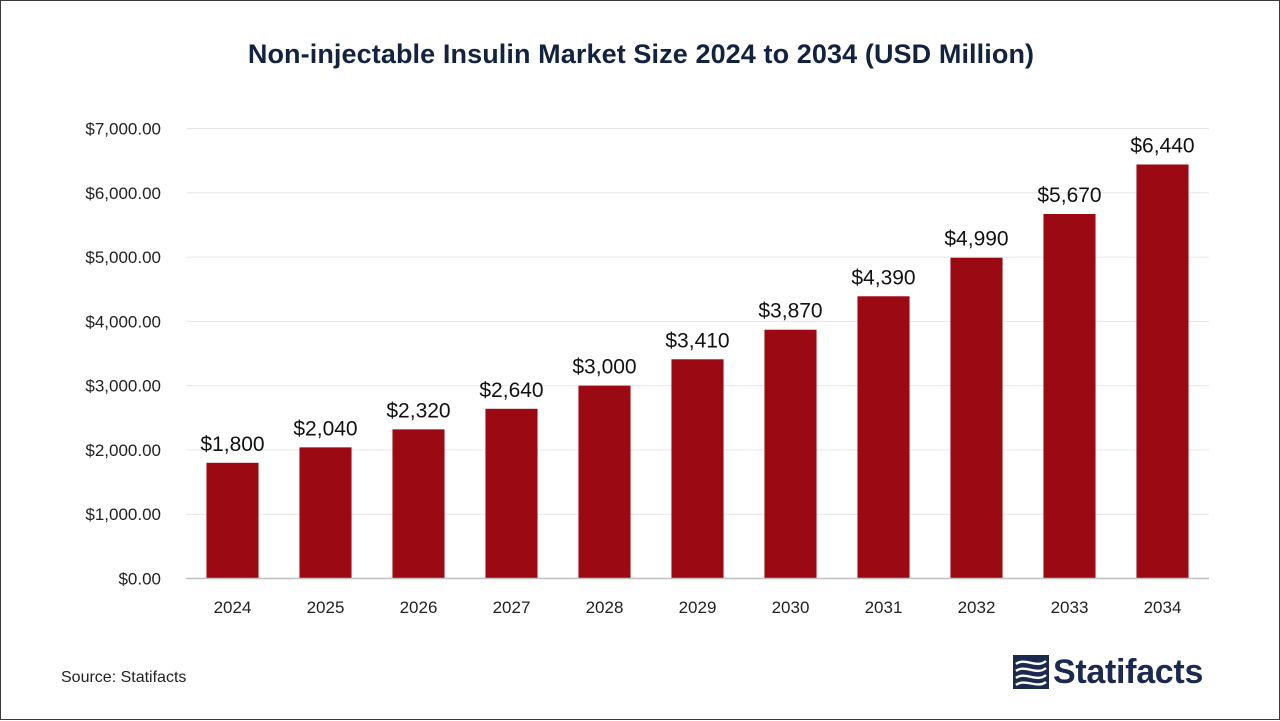  Describe the element at coordinates (790, 311) in the screenshot. I see `data-label: $3,870` at that location.